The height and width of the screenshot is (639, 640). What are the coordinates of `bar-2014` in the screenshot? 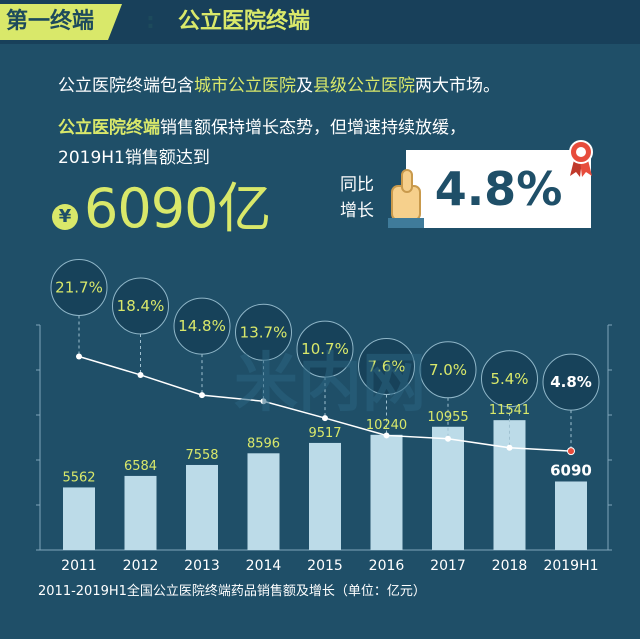 It's located at (263, 501).